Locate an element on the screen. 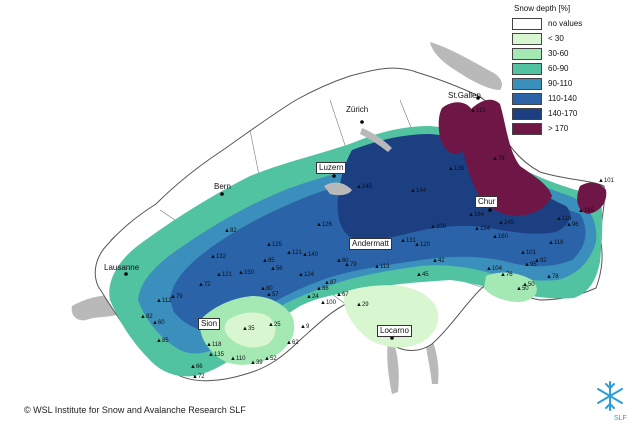 The width and height of the screenshot is (640, 426). city-label-zurich: Zürich is located at coordinates (357, 109).